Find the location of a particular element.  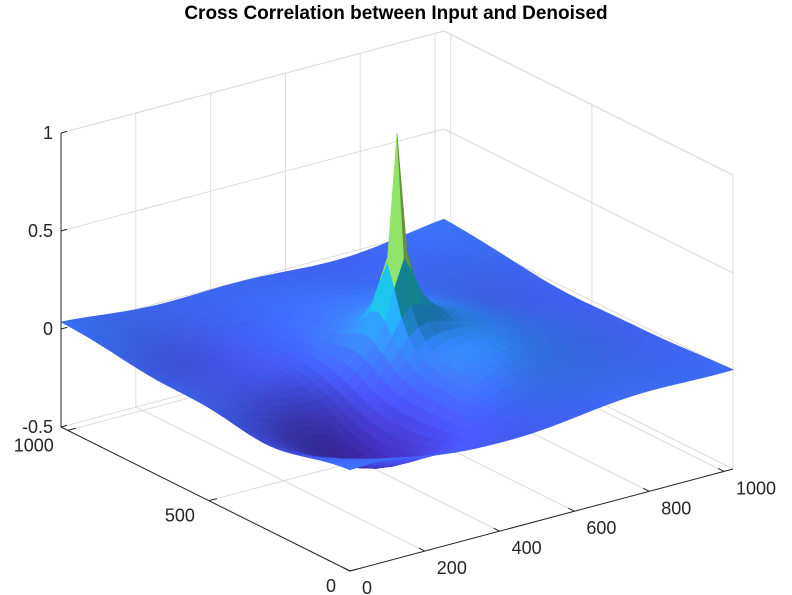

x-tick-label: 400 is located at coordinates (527, 548).